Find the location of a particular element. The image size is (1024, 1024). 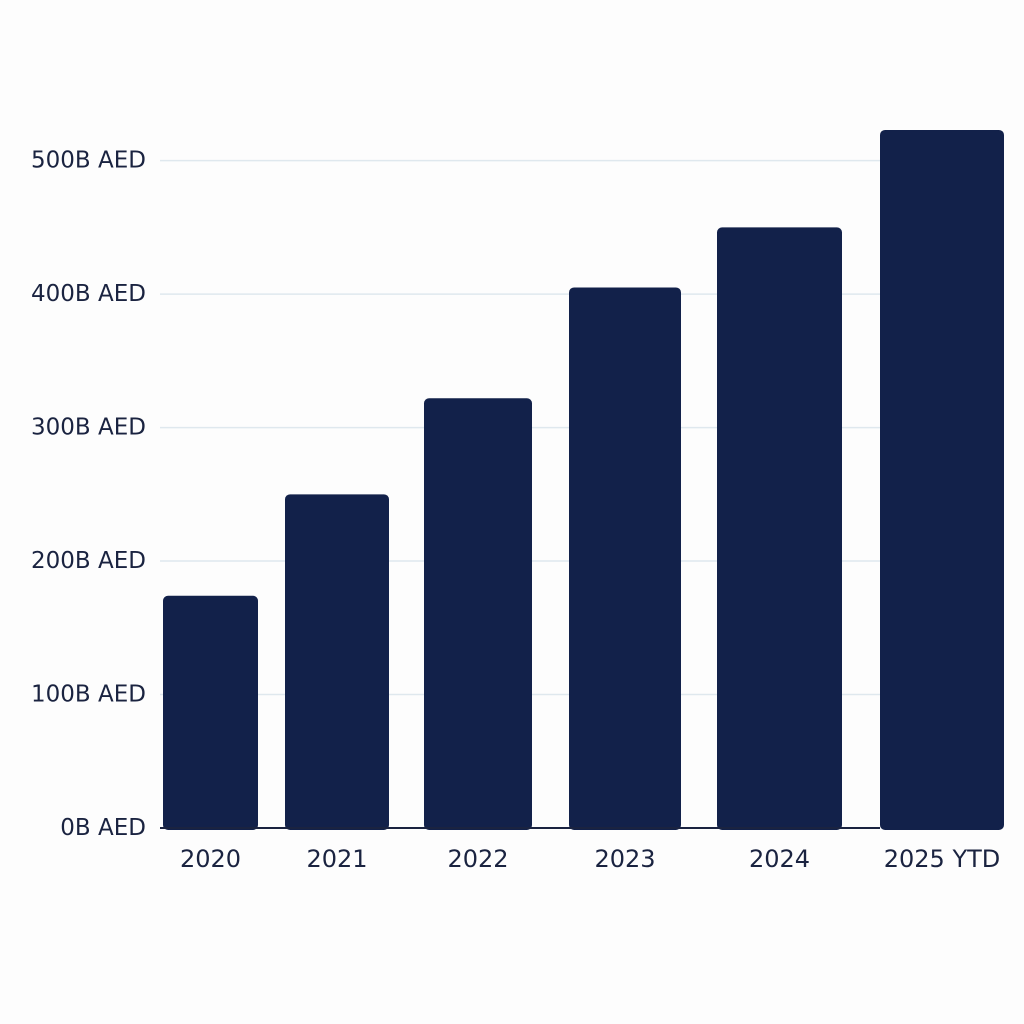

bar-2020 is located at coordinates (210, 712).